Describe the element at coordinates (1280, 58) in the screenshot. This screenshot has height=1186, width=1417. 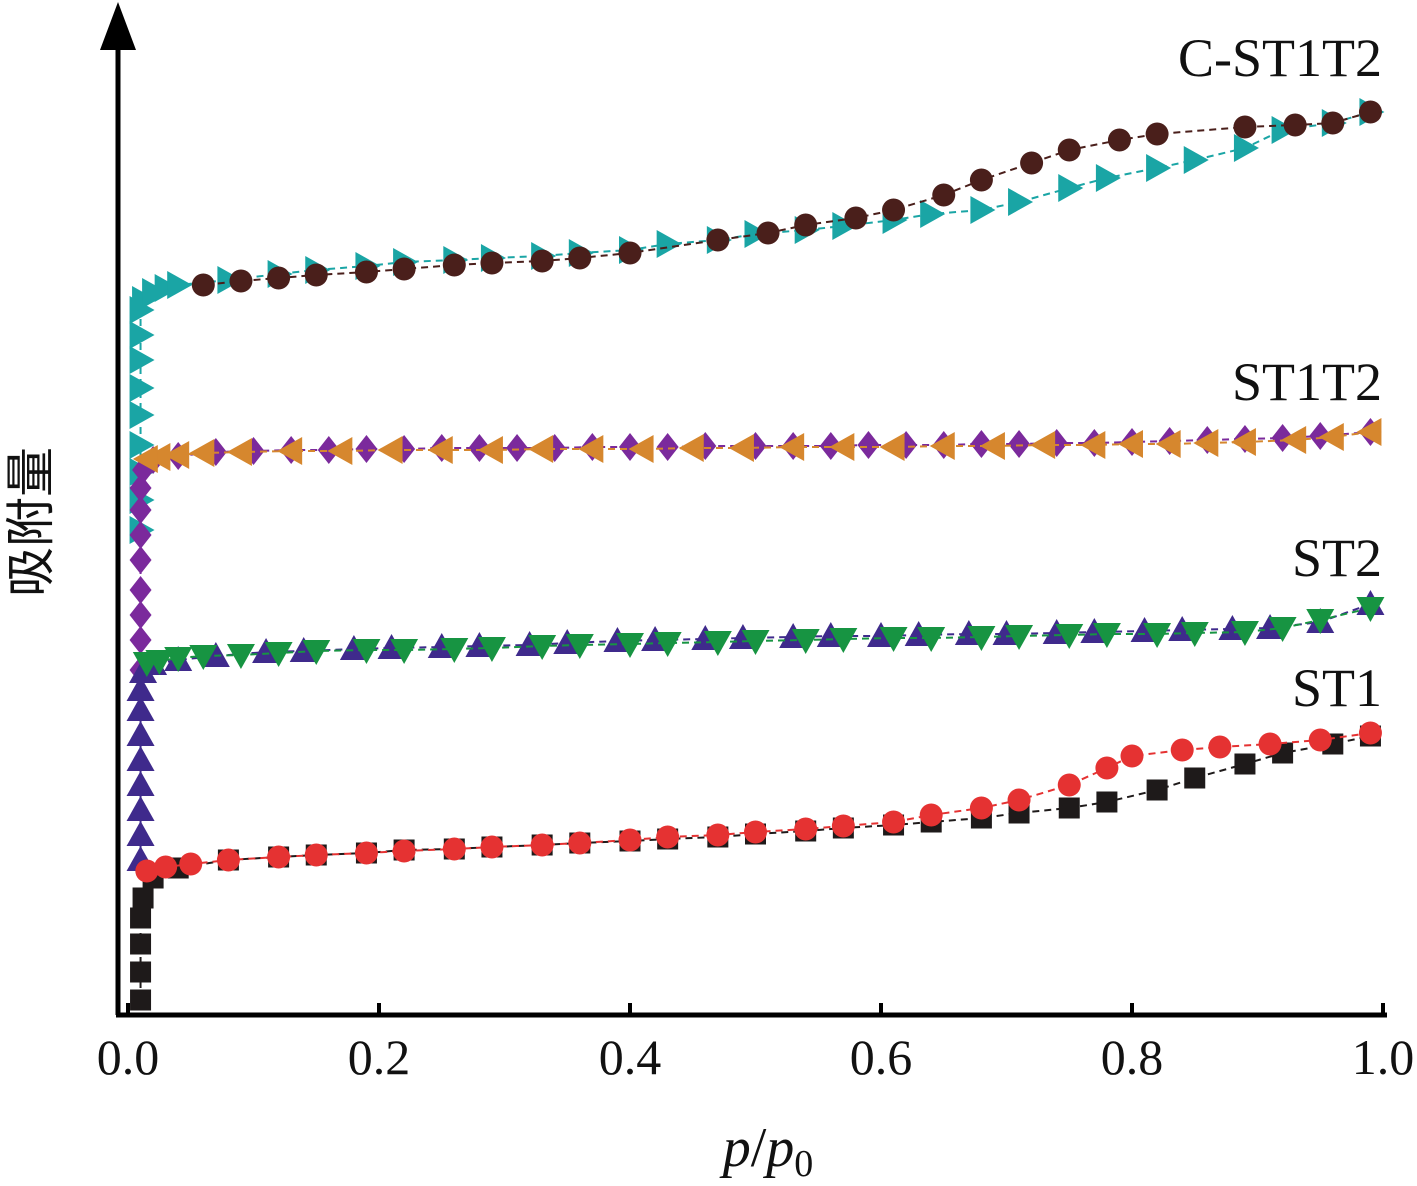
I see `curve-label: C-ST1T2` at that location.